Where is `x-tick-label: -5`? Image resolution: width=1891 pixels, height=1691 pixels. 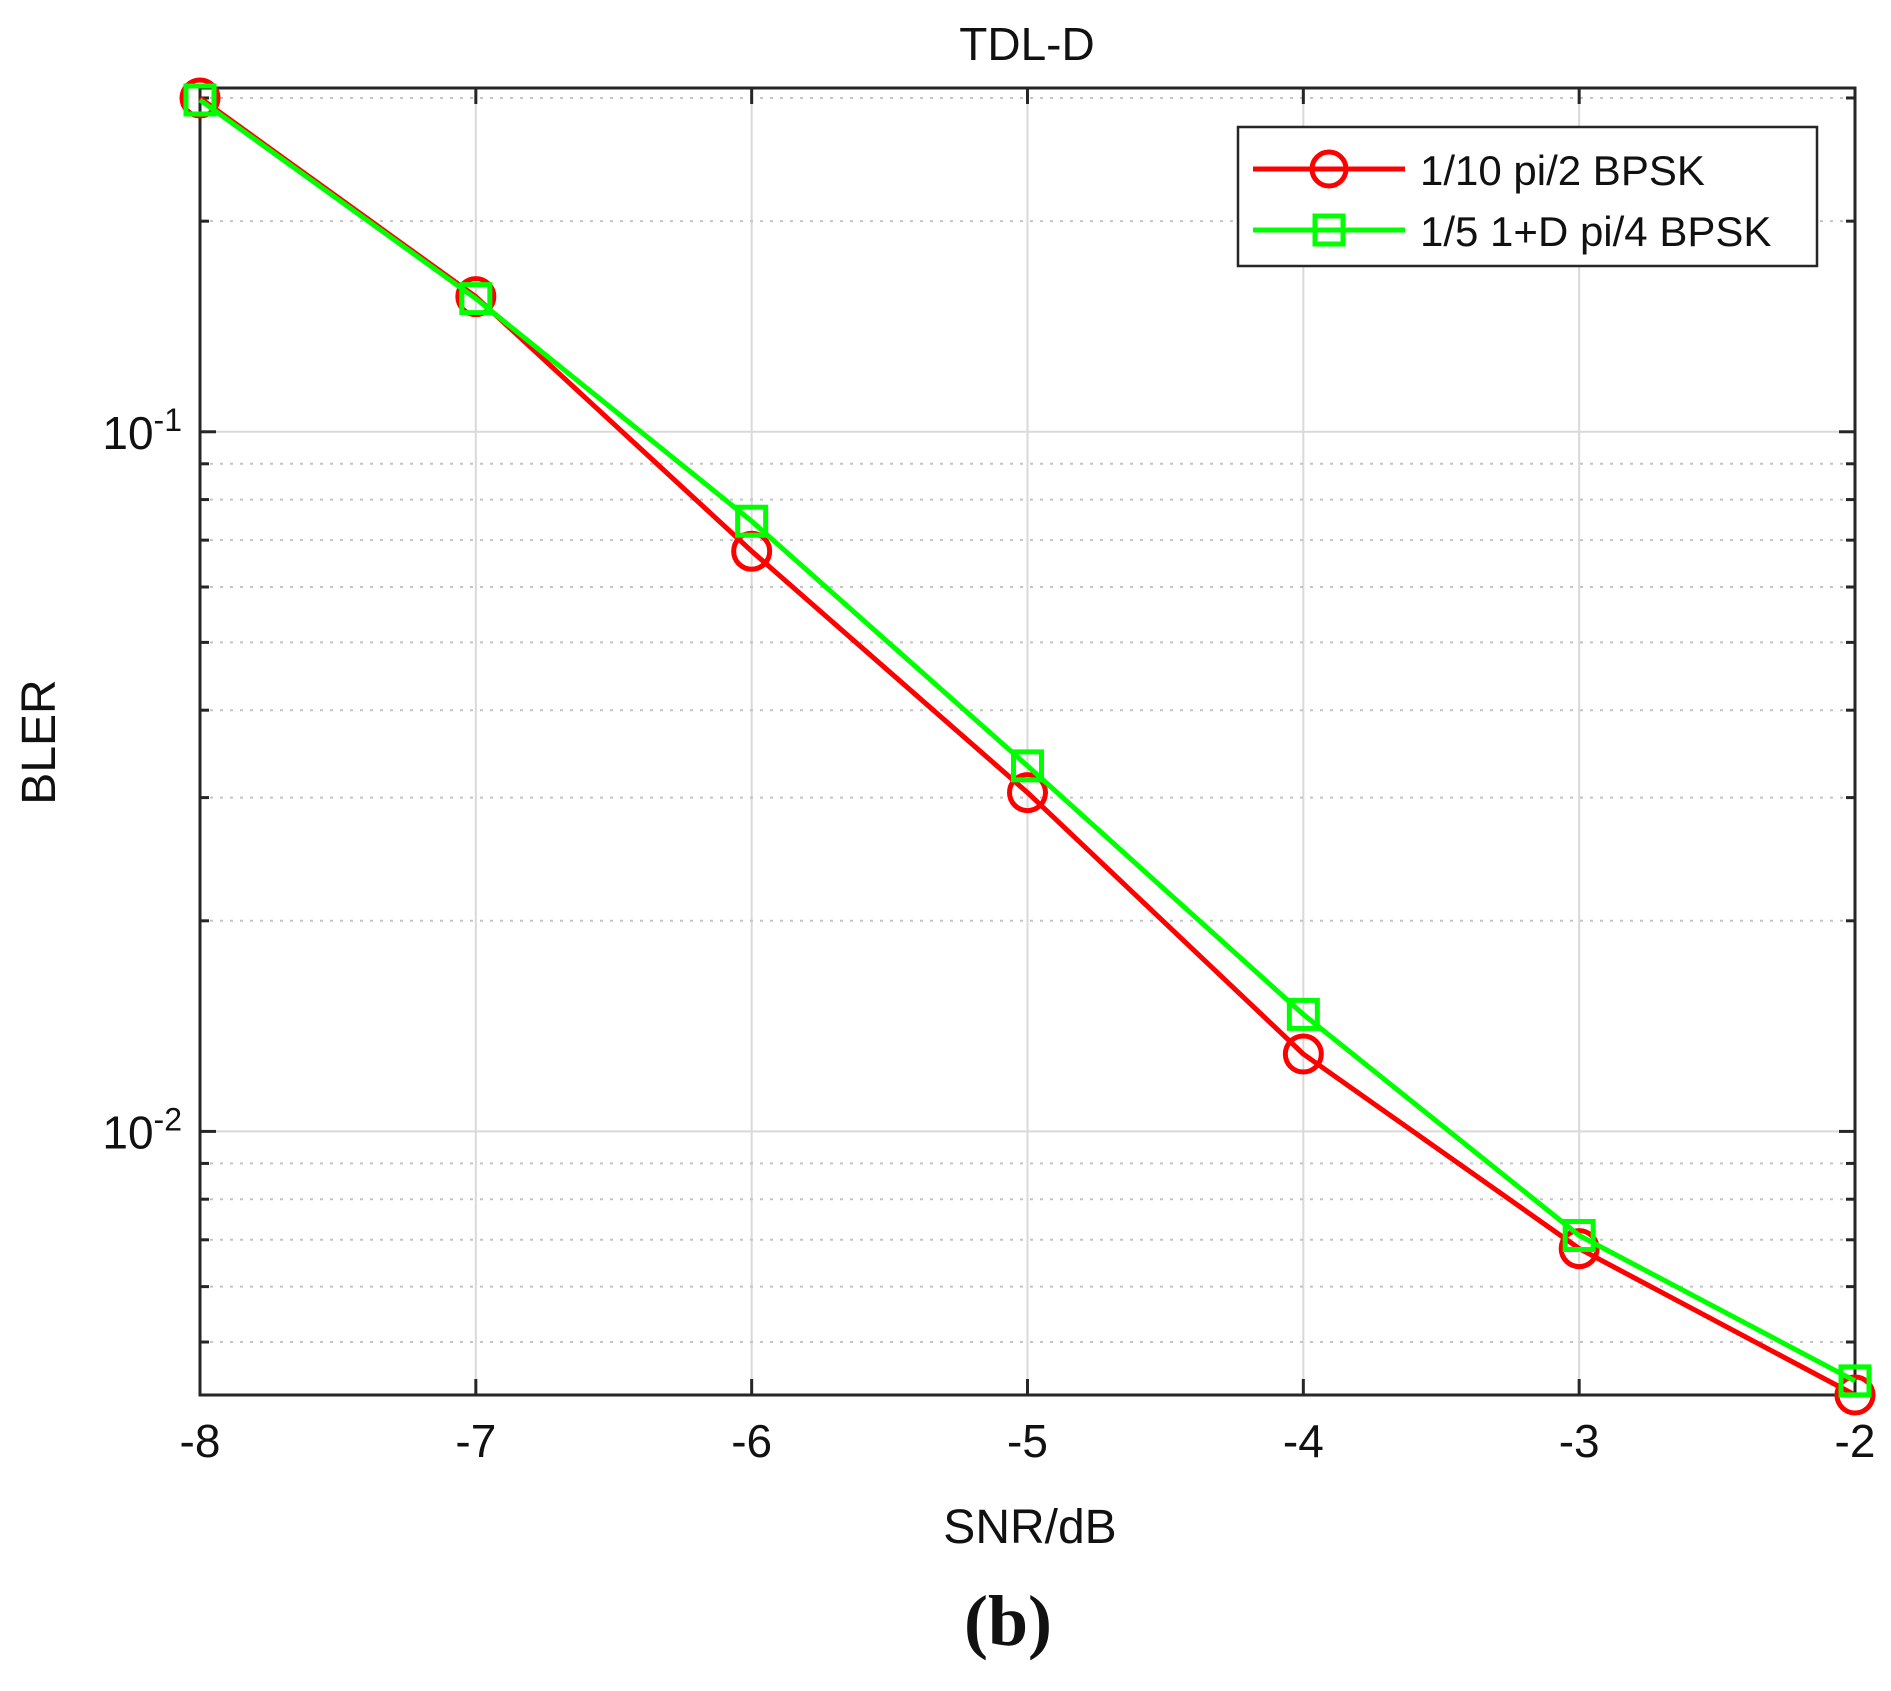 x-tick-label: -5 is located at coordinates (1027, 1441).